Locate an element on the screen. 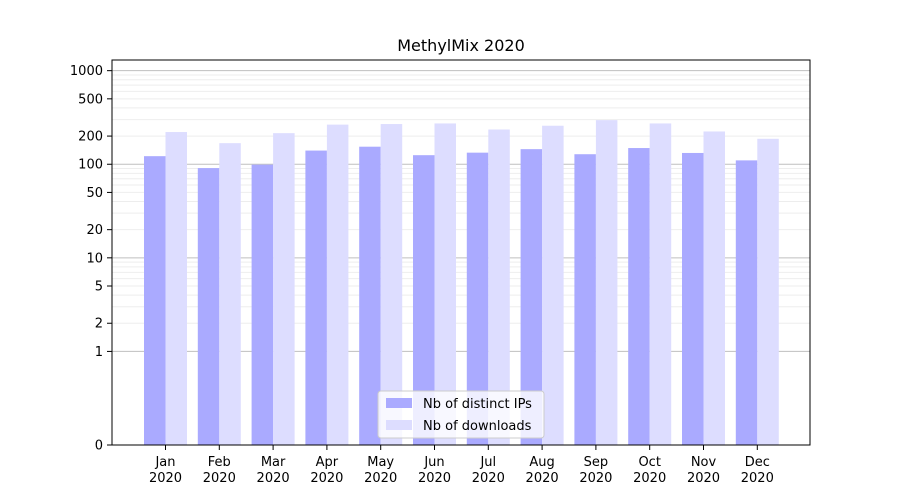 The height and width of the screenshot is (500, 900). x-tick-label: Mar 2020 is located at coordinates (273, 470).